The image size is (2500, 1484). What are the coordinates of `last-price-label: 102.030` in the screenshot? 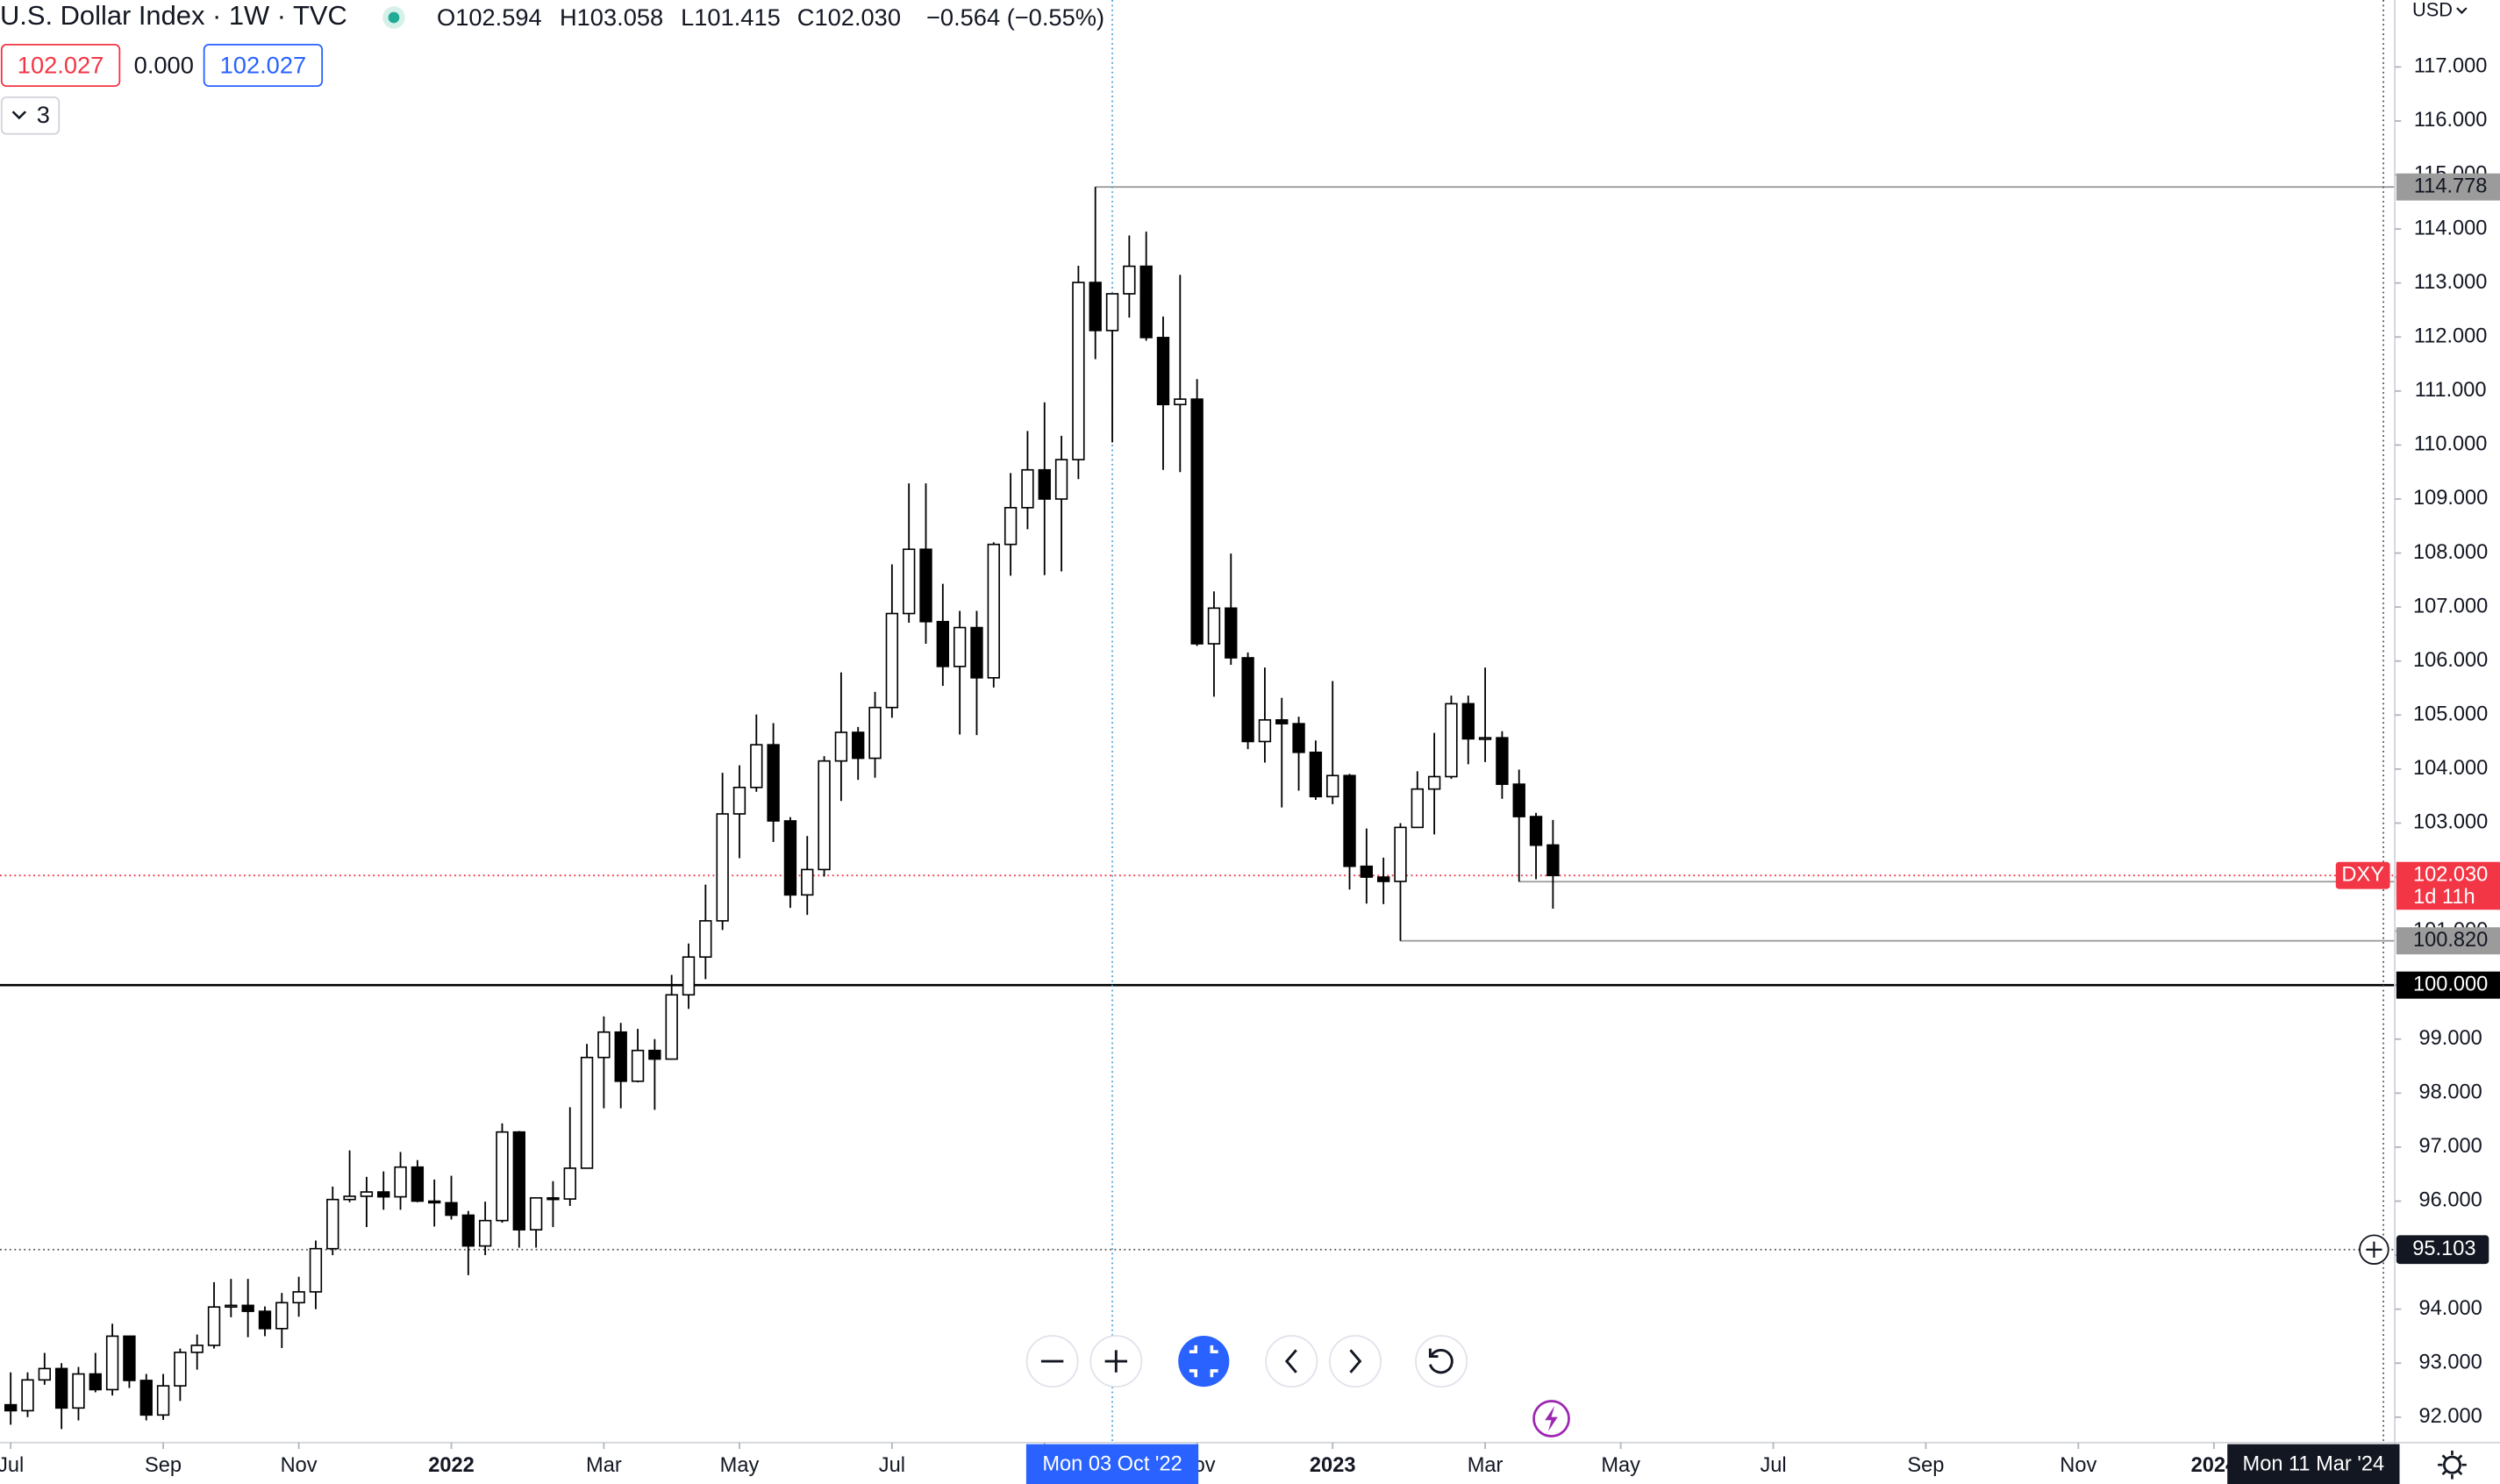 It's located at (2450, 874).